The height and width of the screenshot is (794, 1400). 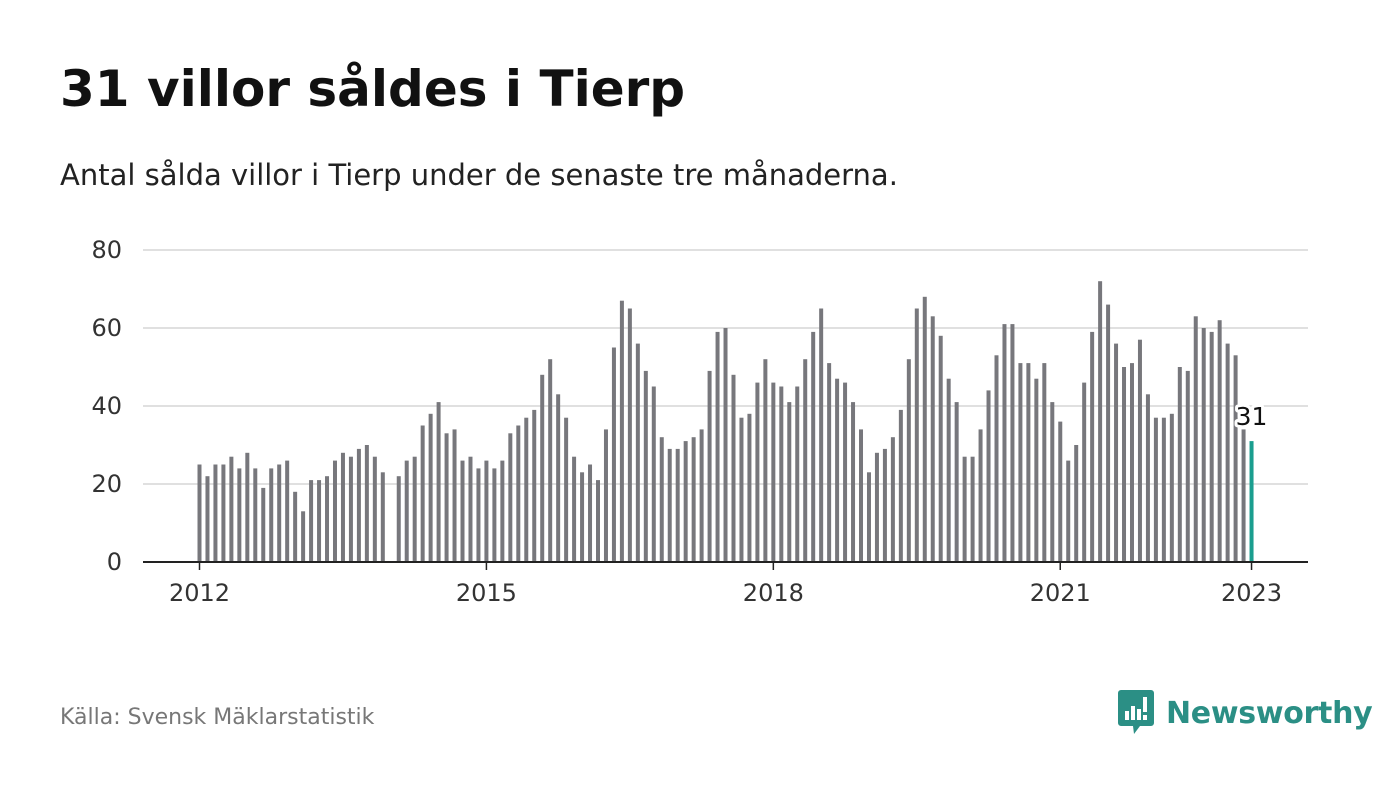 I want to click on source-note: Källa: Svensk Mäklarstatistik, so click(x=217, y=717).